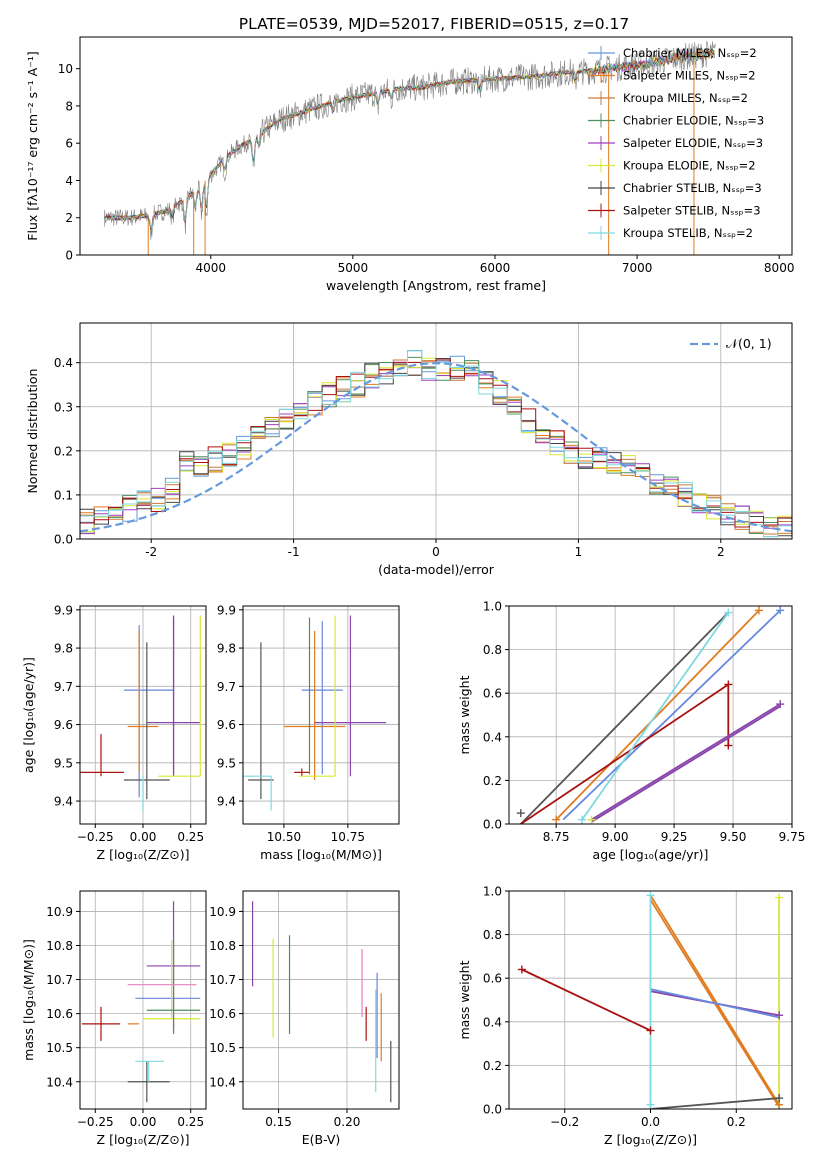 The width and height of the screenshot is (819, 1170). I want to click on x-tick-label: 5000, so click(353, 268).